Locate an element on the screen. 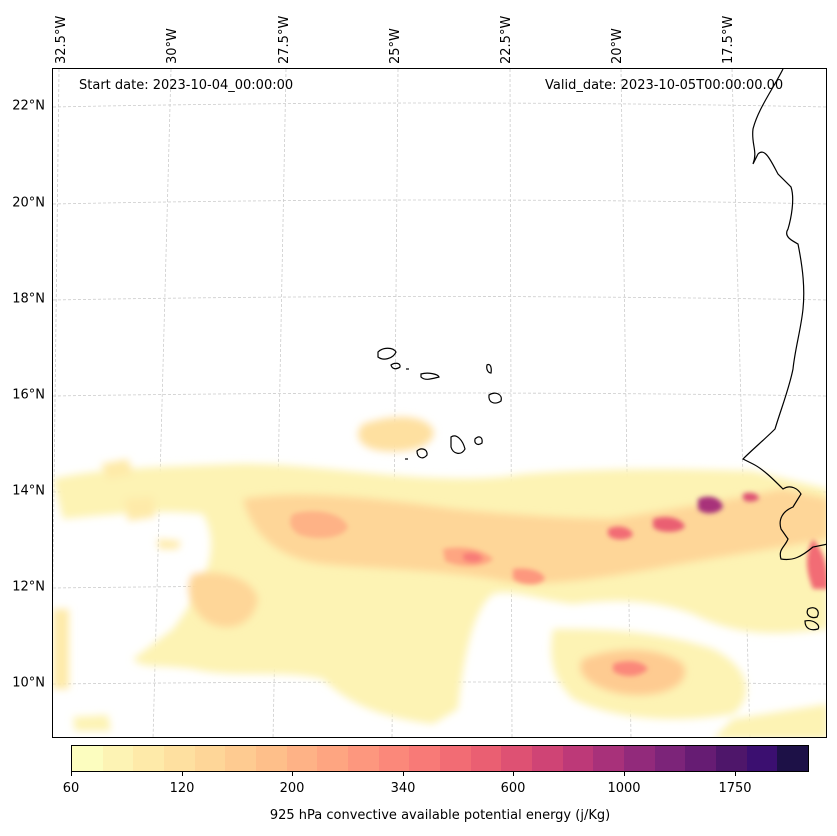 The width and height of the screenshot is (837, 836). lon-label-32-5w: 32.5°W is located at coordinates (61, 39).